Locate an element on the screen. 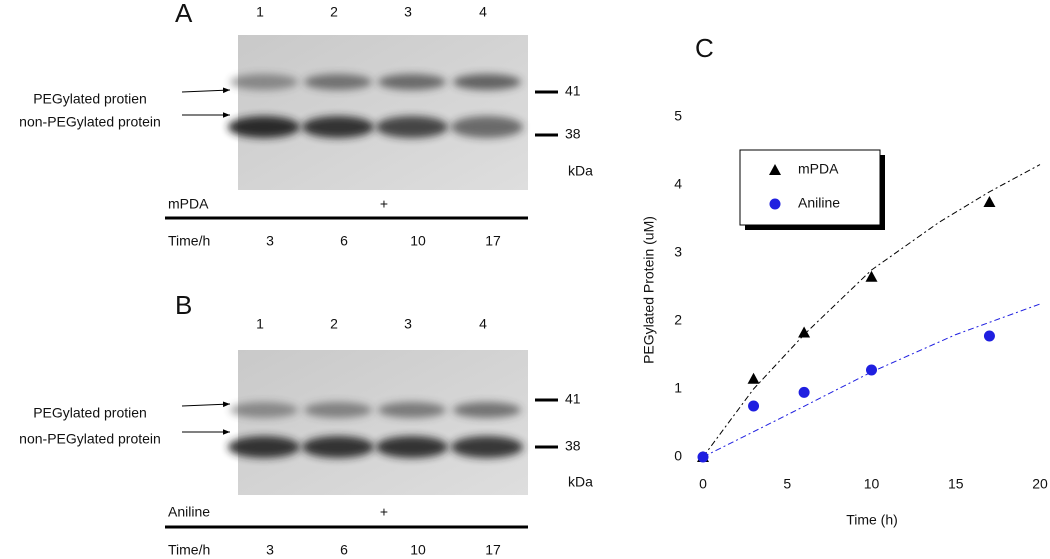 The height and width of the screenshot is (559, 1050). y-tick-label: 0 is located at coordinates (678, 456).